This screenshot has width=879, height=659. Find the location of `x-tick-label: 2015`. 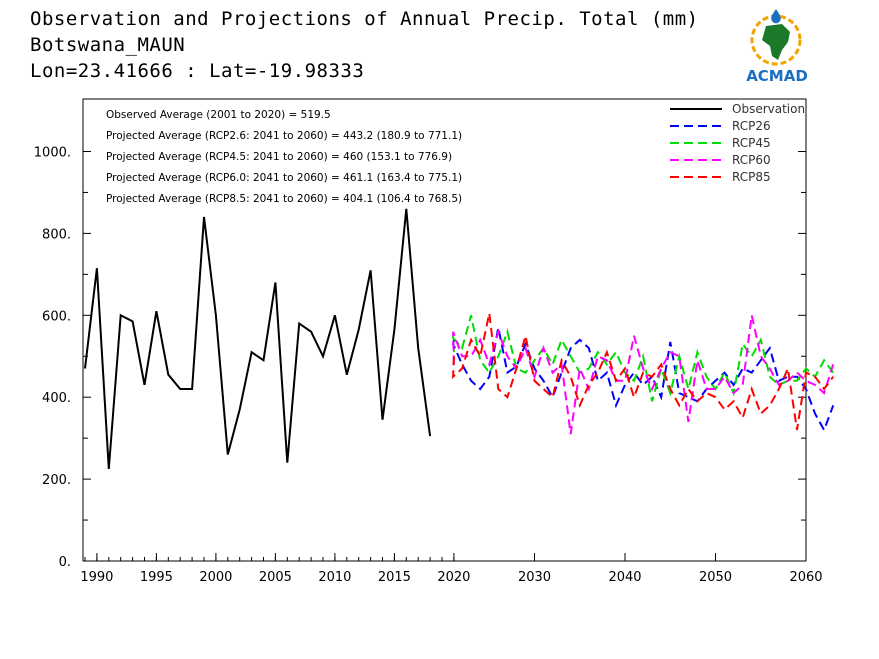

x-tick-label: 2015 is located at coordinates (394, 577).